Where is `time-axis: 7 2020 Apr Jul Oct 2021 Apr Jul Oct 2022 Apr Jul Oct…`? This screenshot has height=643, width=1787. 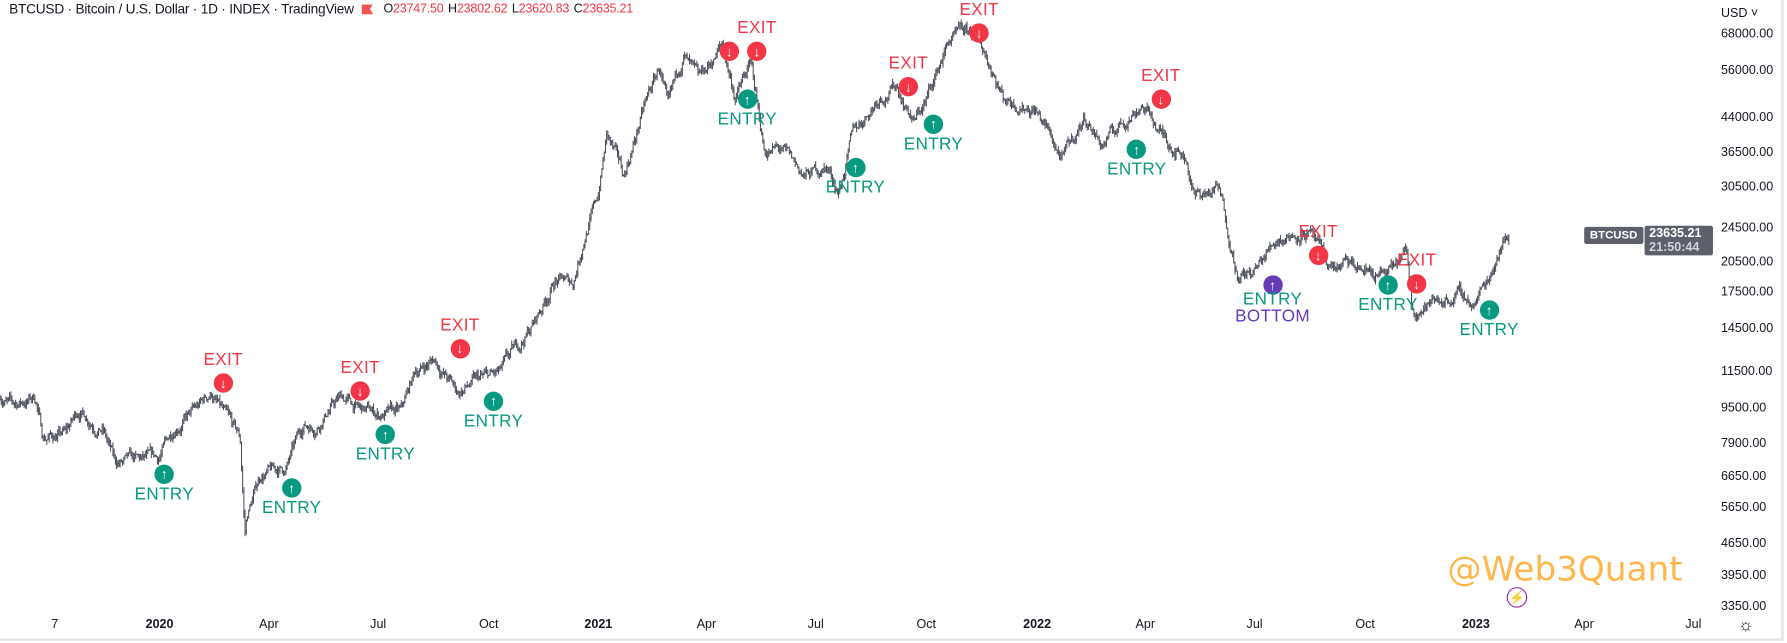 time-axis: 7 2020 Apr Jul Oct 2021 Apr Jul Oct 2022 Apr Jul Oct… is located at coordinates (858, 625).